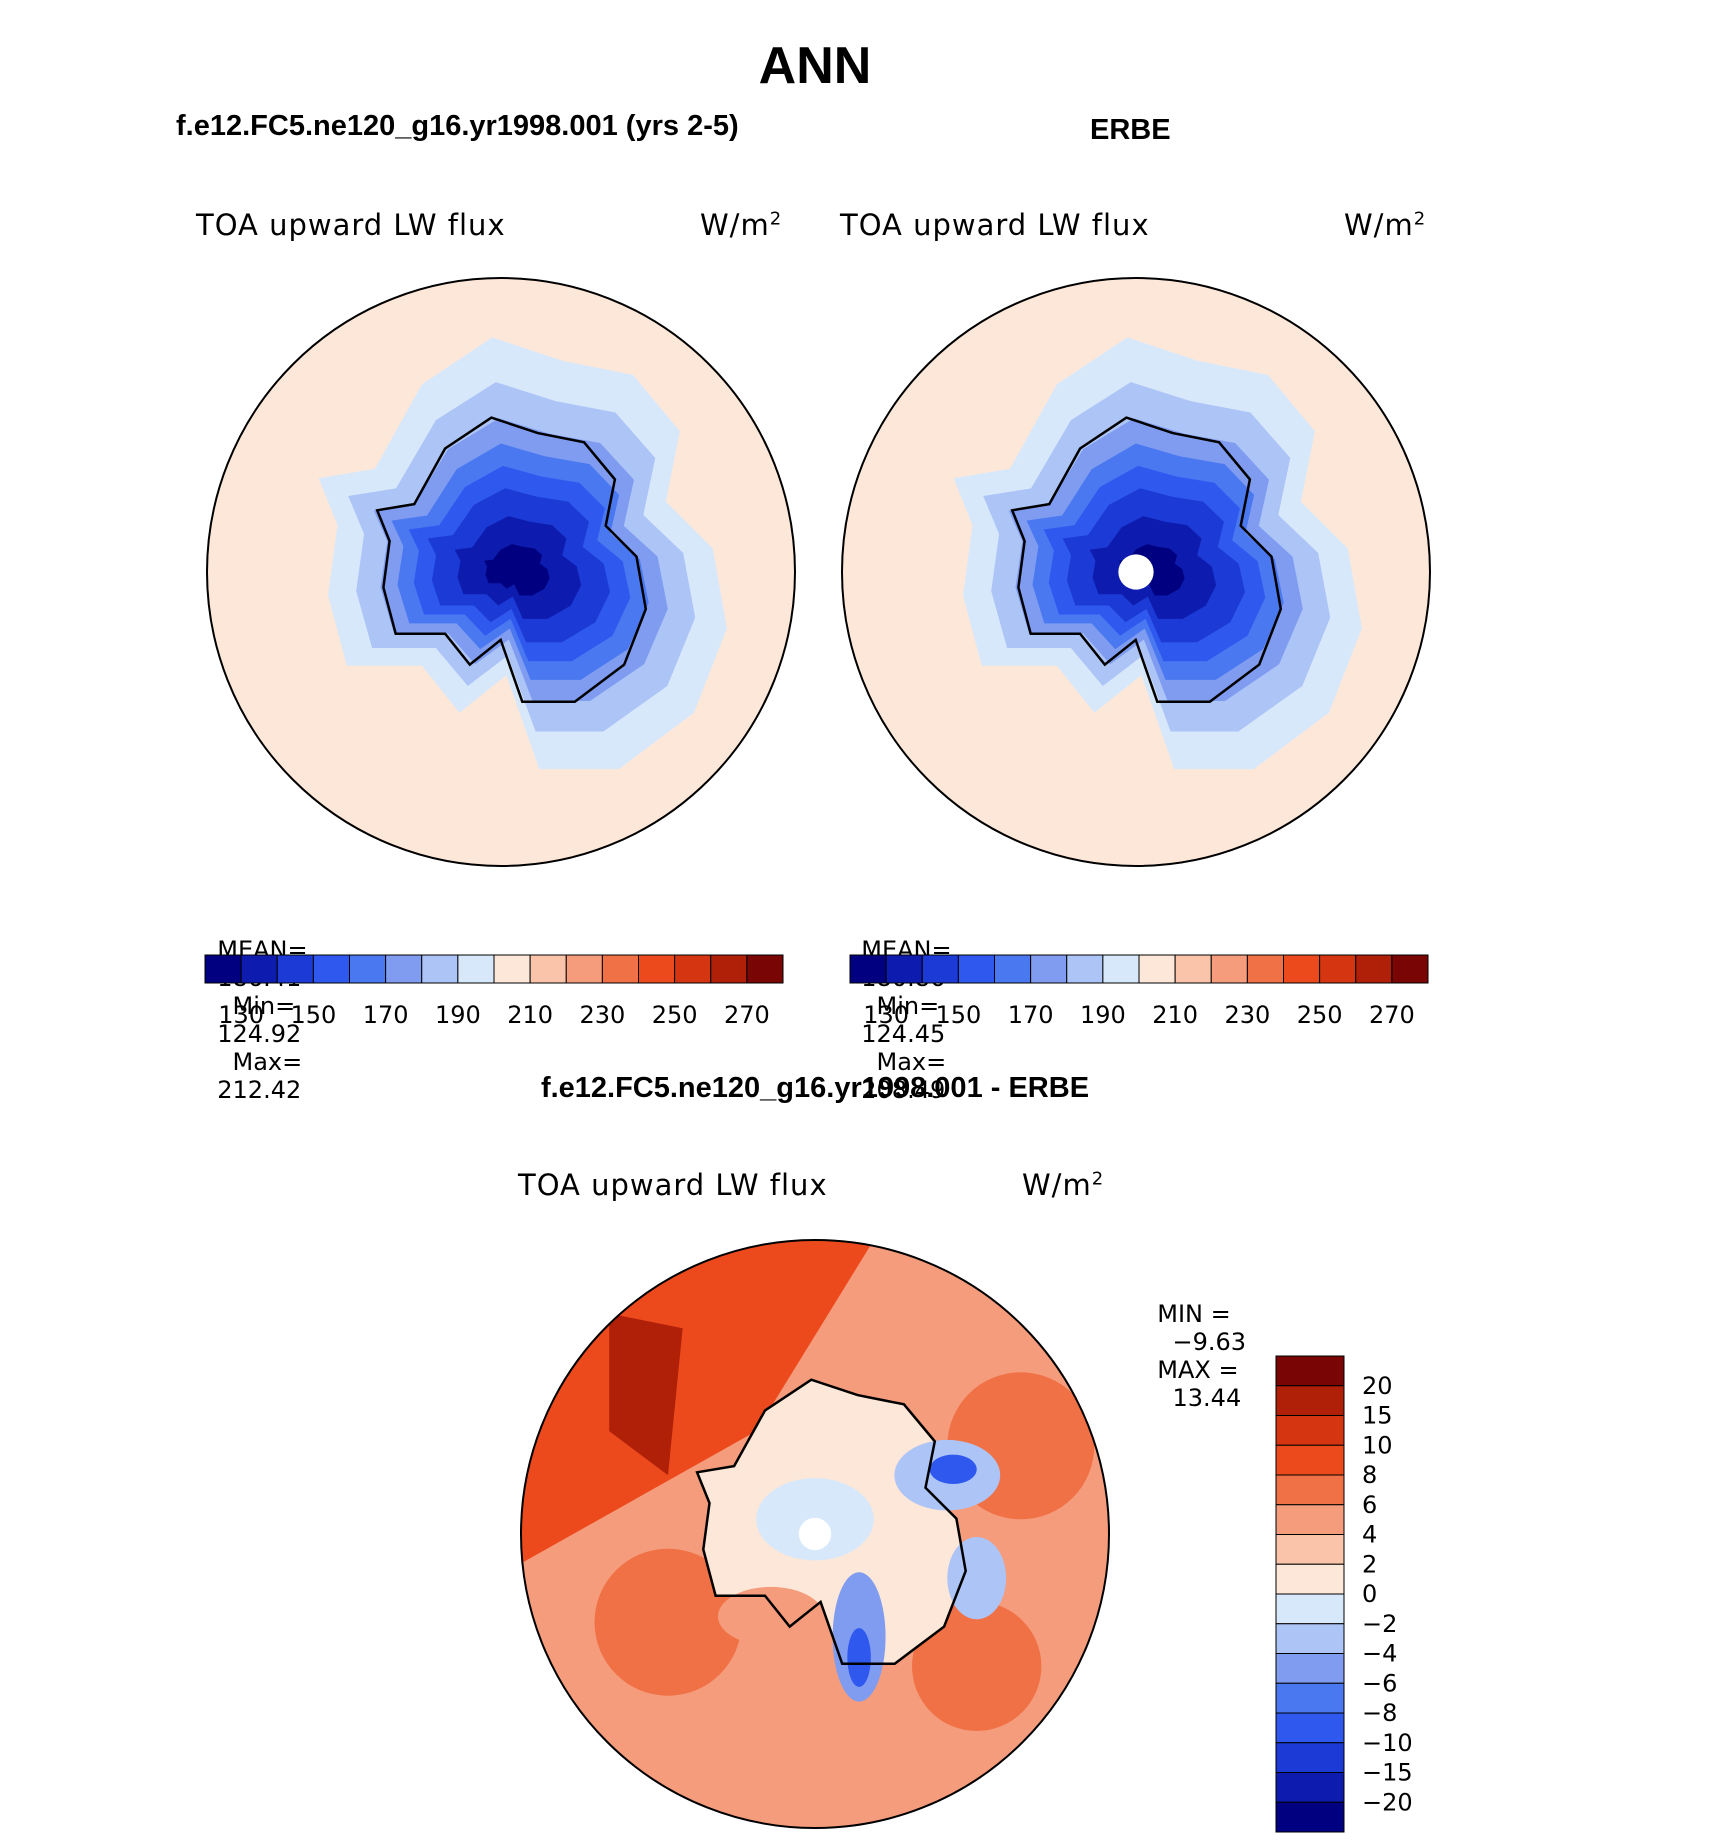  I want to click on panel1-stats: MEAN= 186.41 Min= 124.92 Max= 212.42, so click(254, 1006).